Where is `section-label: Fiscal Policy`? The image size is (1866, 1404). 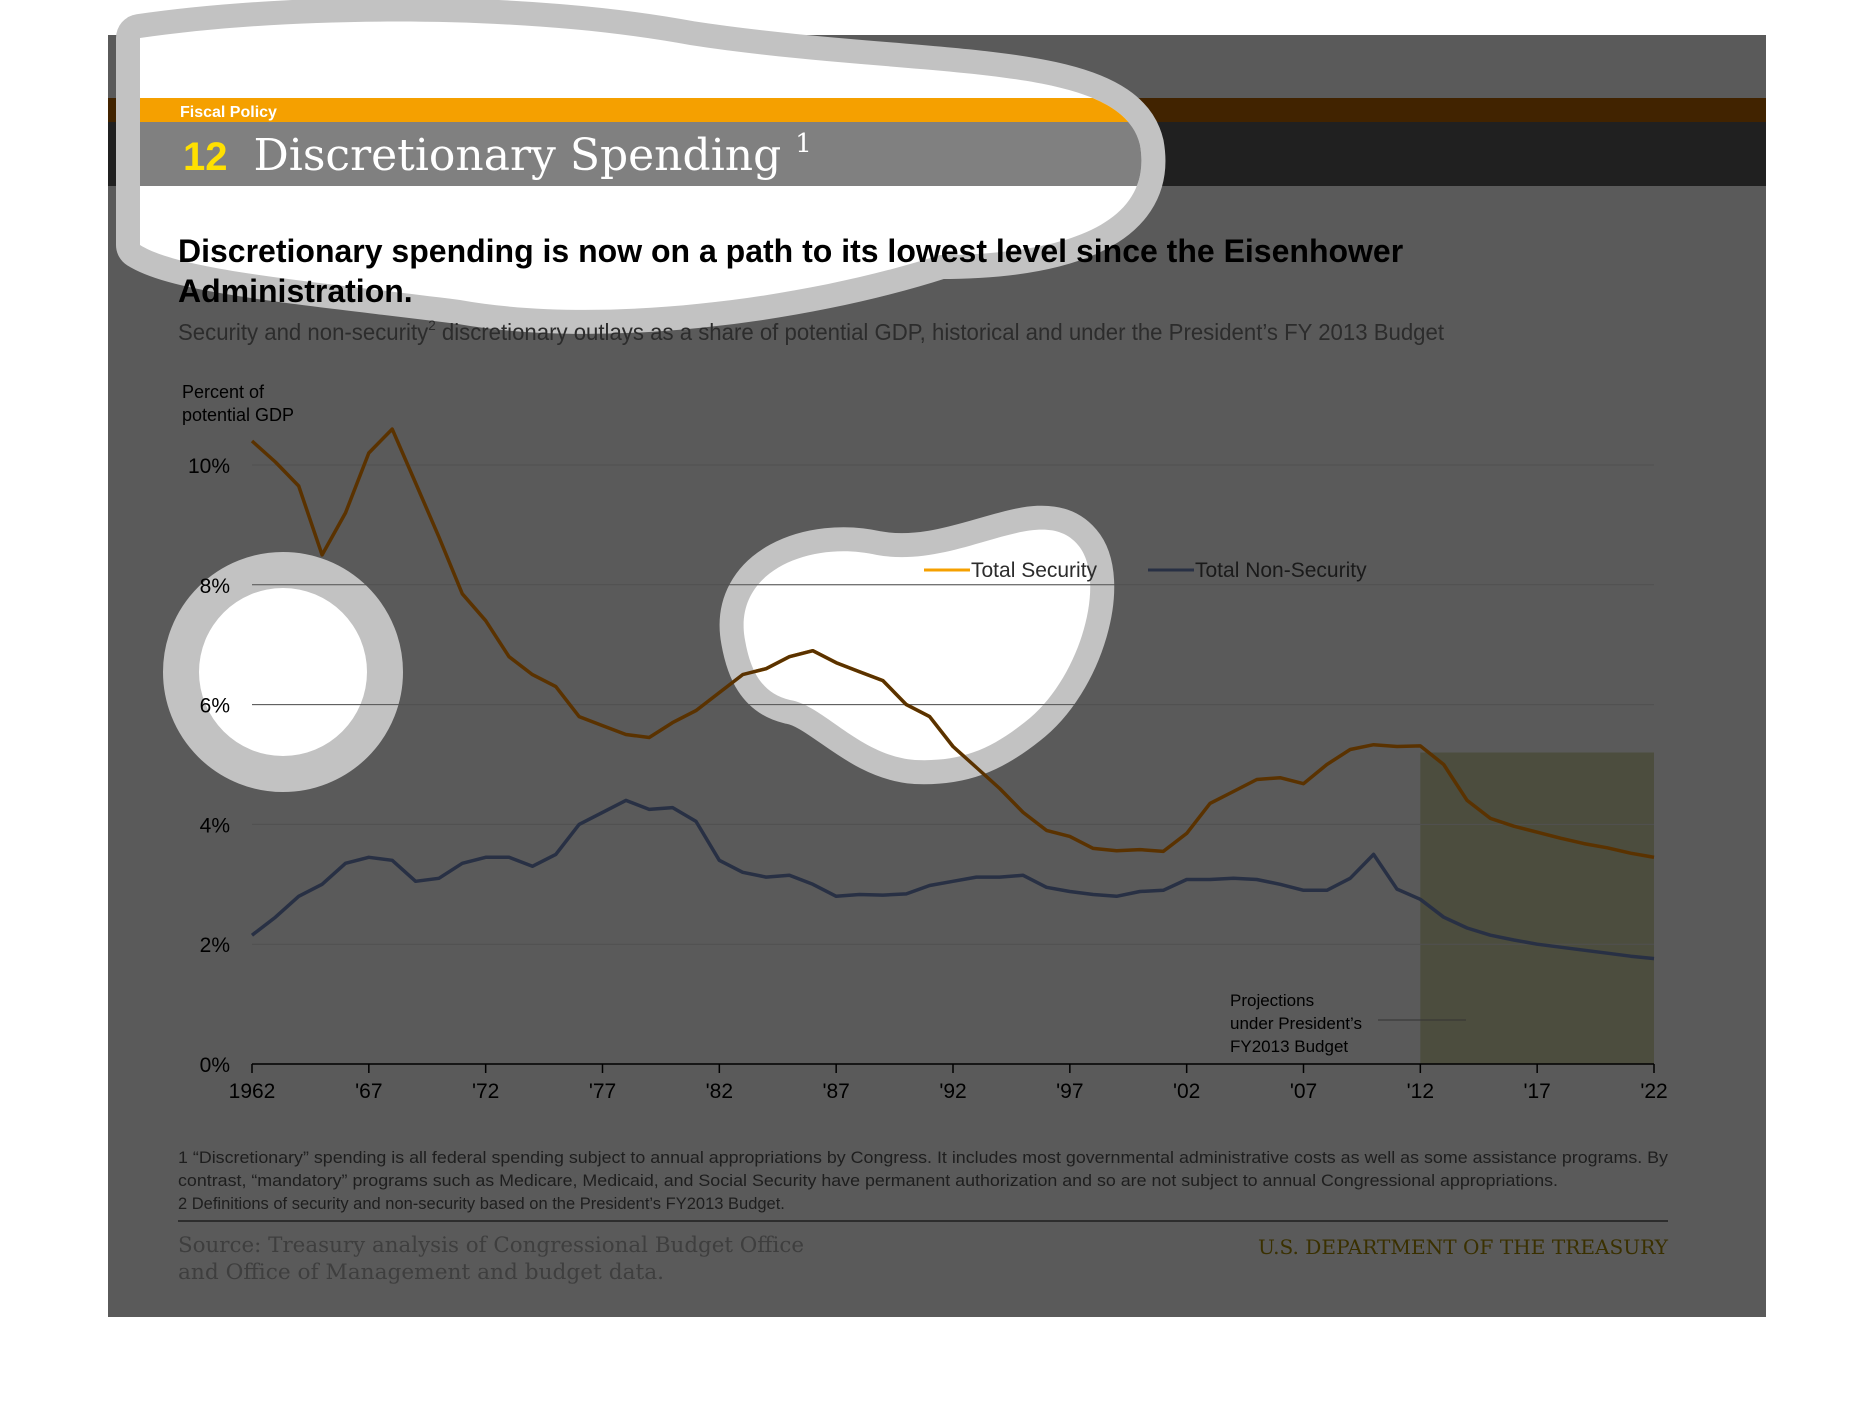
section-label: Fiscal Policy is located at coordinates (228, 112).